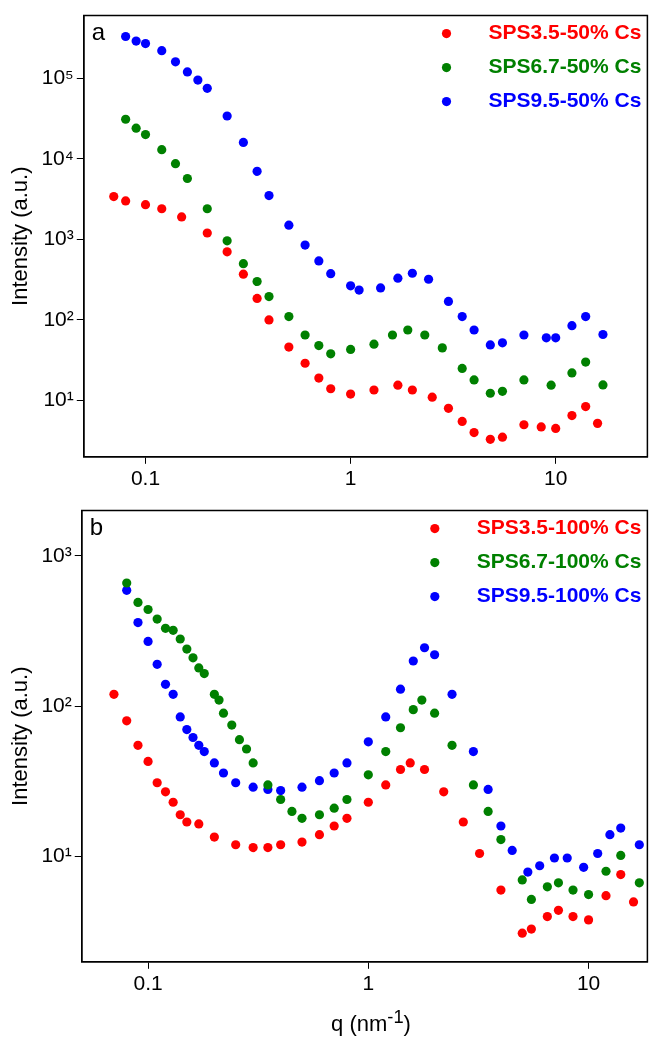 Image resolution: width=652 pixels, height=1047 pixels. Describe the element at coordinates (371, 1022) in the screenshot. I see `x-axis-title: q (nm$^{-1}$)` at that location.